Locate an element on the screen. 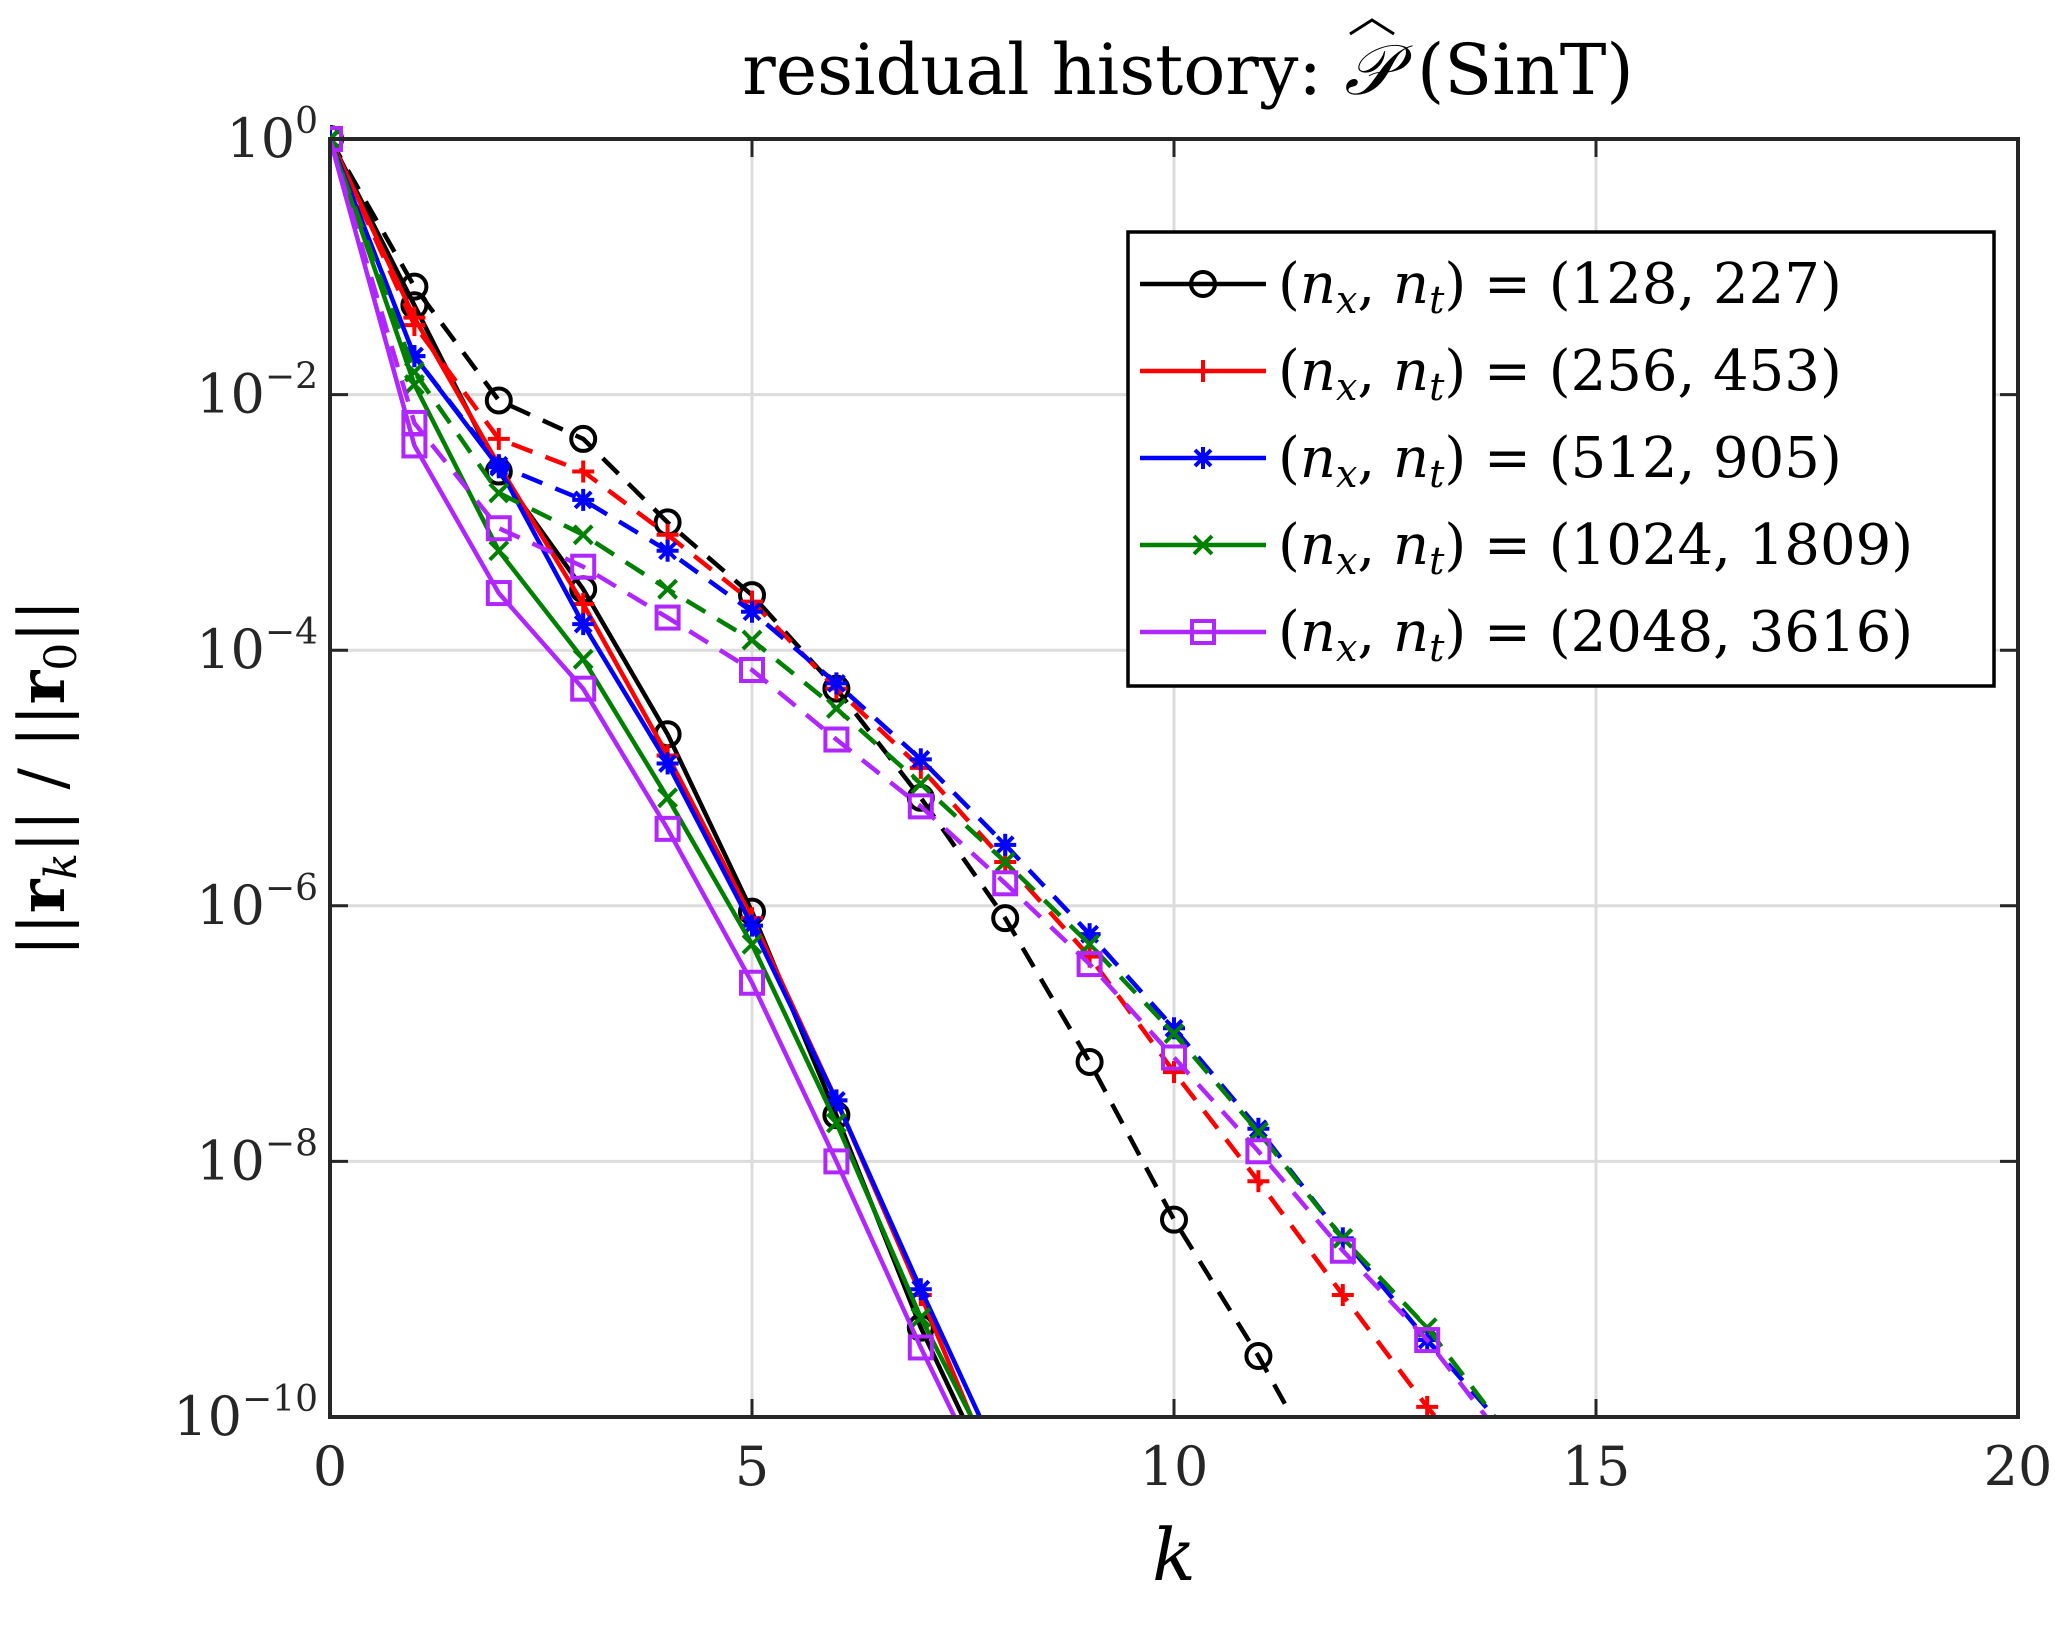 The height and width of the screenshot is (1628, 2055). legend-entry-2: (nx, nt) = (512, 905) is located at coordinates (1491, 461).